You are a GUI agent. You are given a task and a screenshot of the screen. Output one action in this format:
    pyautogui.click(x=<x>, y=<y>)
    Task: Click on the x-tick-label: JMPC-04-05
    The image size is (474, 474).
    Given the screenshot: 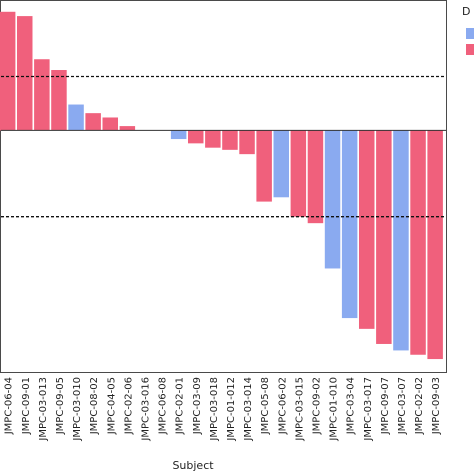 What is the action you would take?
    pyautogui.click(x=111, y=406)
    